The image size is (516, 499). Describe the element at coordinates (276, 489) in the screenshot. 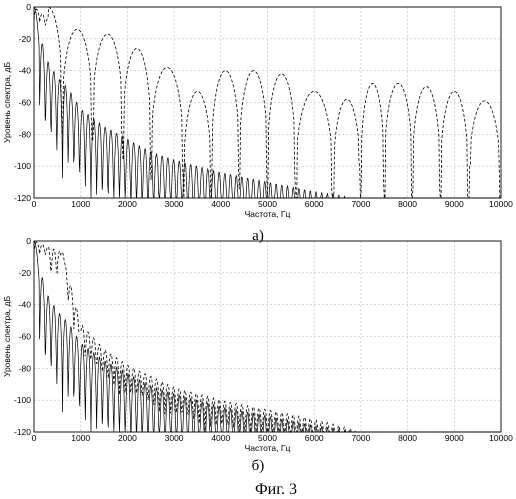

I see `figure-caption: Фиг. 3` at that location.